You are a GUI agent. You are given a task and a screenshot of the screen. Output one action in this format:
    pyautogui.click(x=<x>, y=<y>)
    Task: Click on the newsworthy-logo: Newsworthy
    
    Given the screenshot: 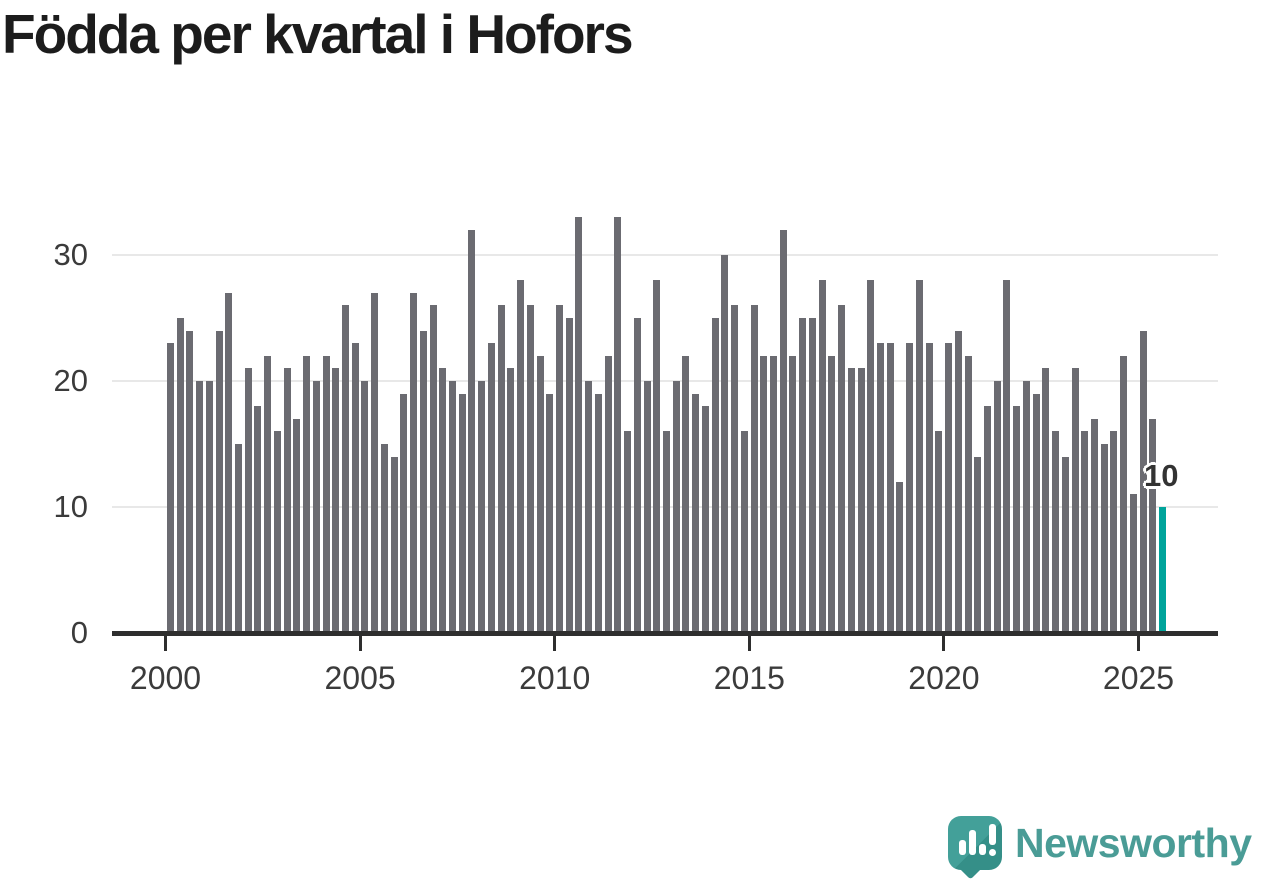 What is the action you would take?
    pyautogui.click(x=1100, y=848)
    